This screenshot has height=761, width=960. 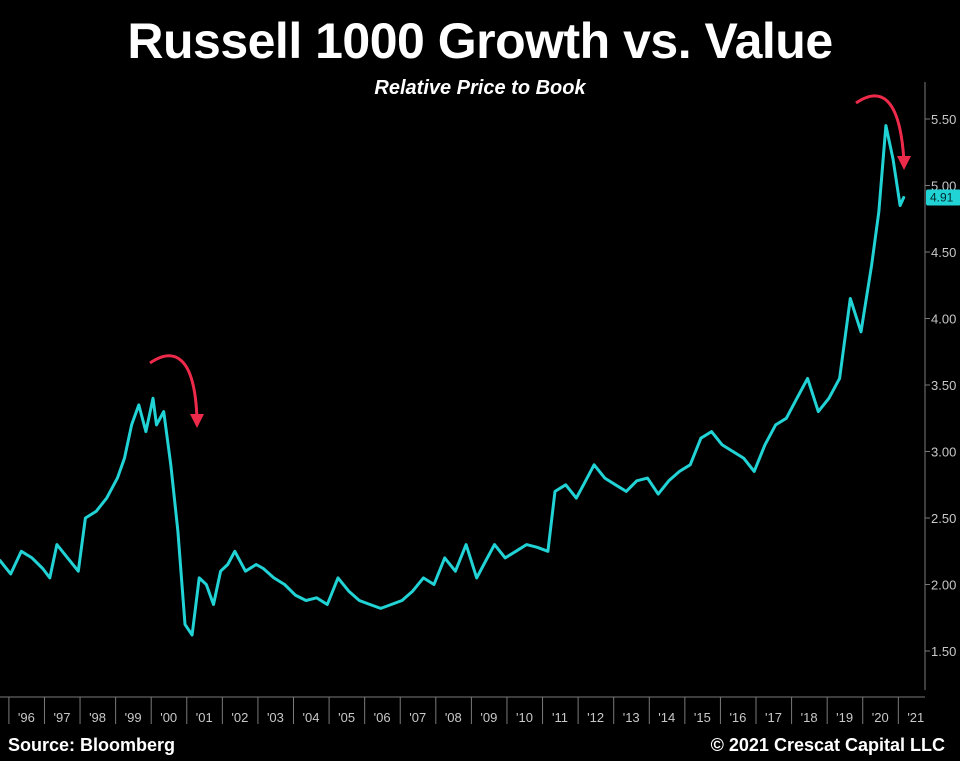 What do you see at coordinates (488, 717) in the screenshot?
I see `x-tick-label: '09` at bounding box center [488, 717].